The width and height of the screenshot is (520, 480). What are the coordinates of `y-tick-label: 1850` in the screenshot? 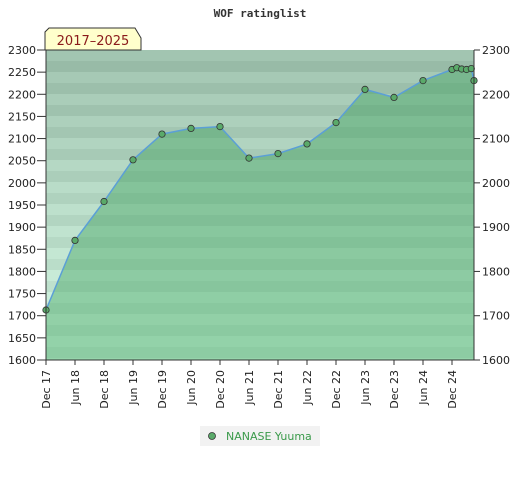 It's located at (22, 249).